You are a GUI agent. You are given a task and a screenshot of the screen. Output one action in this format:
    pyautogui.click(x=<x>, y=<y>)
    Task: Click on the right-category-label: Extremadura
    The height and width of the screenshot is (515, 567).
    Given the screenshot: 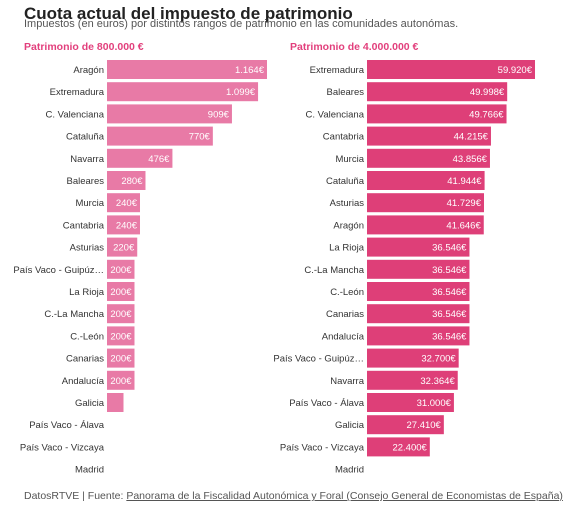 What is the action you would take?
    pyautogui.click(x=337, y=70)
    